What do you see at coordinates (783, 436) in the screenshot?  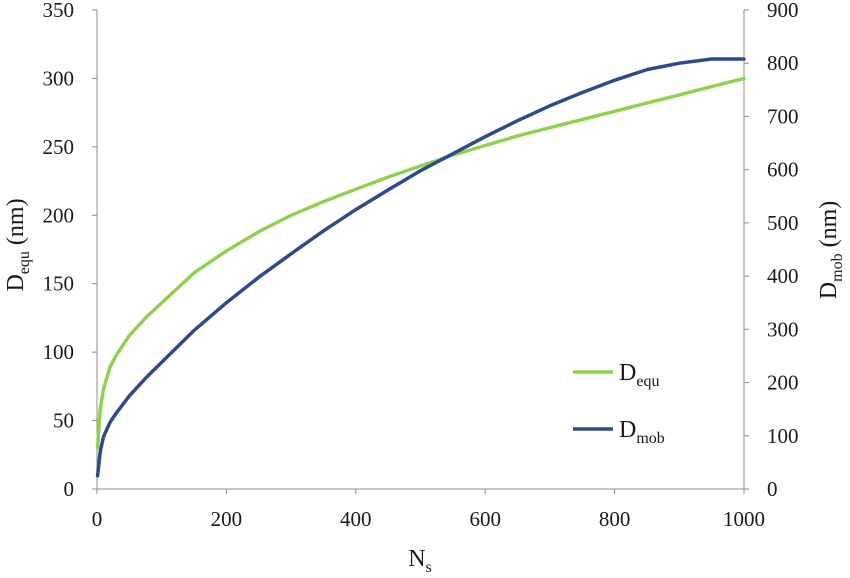 I see `right-tick-label: 100` at bounding box center [783, 436].